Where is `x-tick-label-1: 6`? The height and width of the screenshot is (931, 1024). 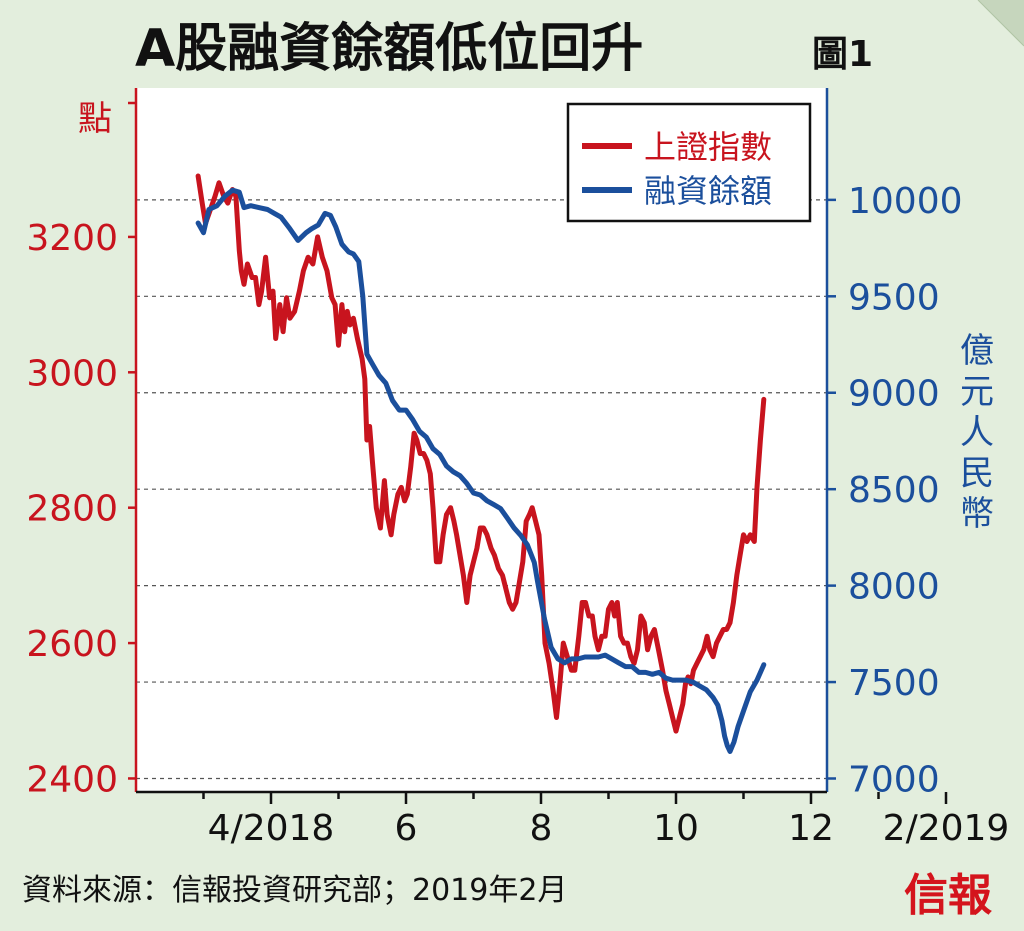
x-tick-label-1: 6 is located at coordinates (406, 828).